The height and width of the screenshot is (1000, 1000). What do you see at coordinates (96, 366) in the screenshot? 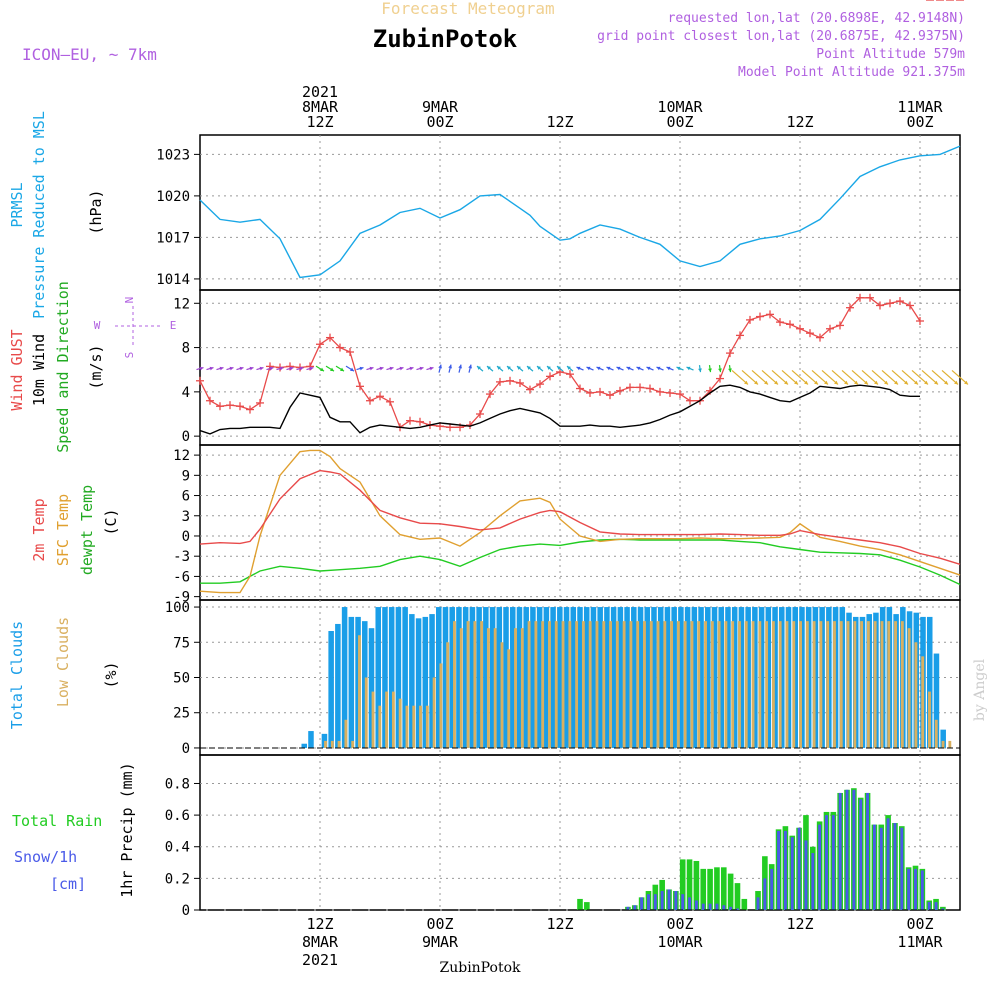
I see `wind-unit: (m/s)` at bounding box center [96, 366].